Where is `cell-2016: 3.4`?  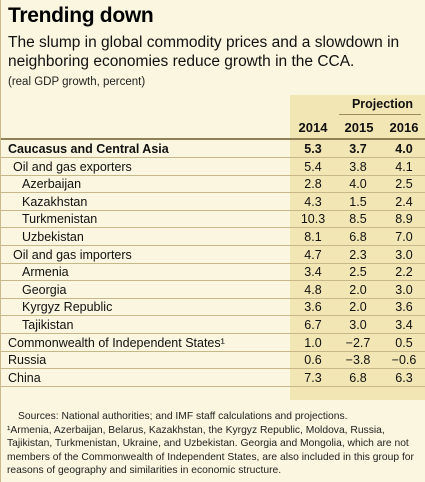 cell-2016: 3.4 is located at coordinates (404, 325).